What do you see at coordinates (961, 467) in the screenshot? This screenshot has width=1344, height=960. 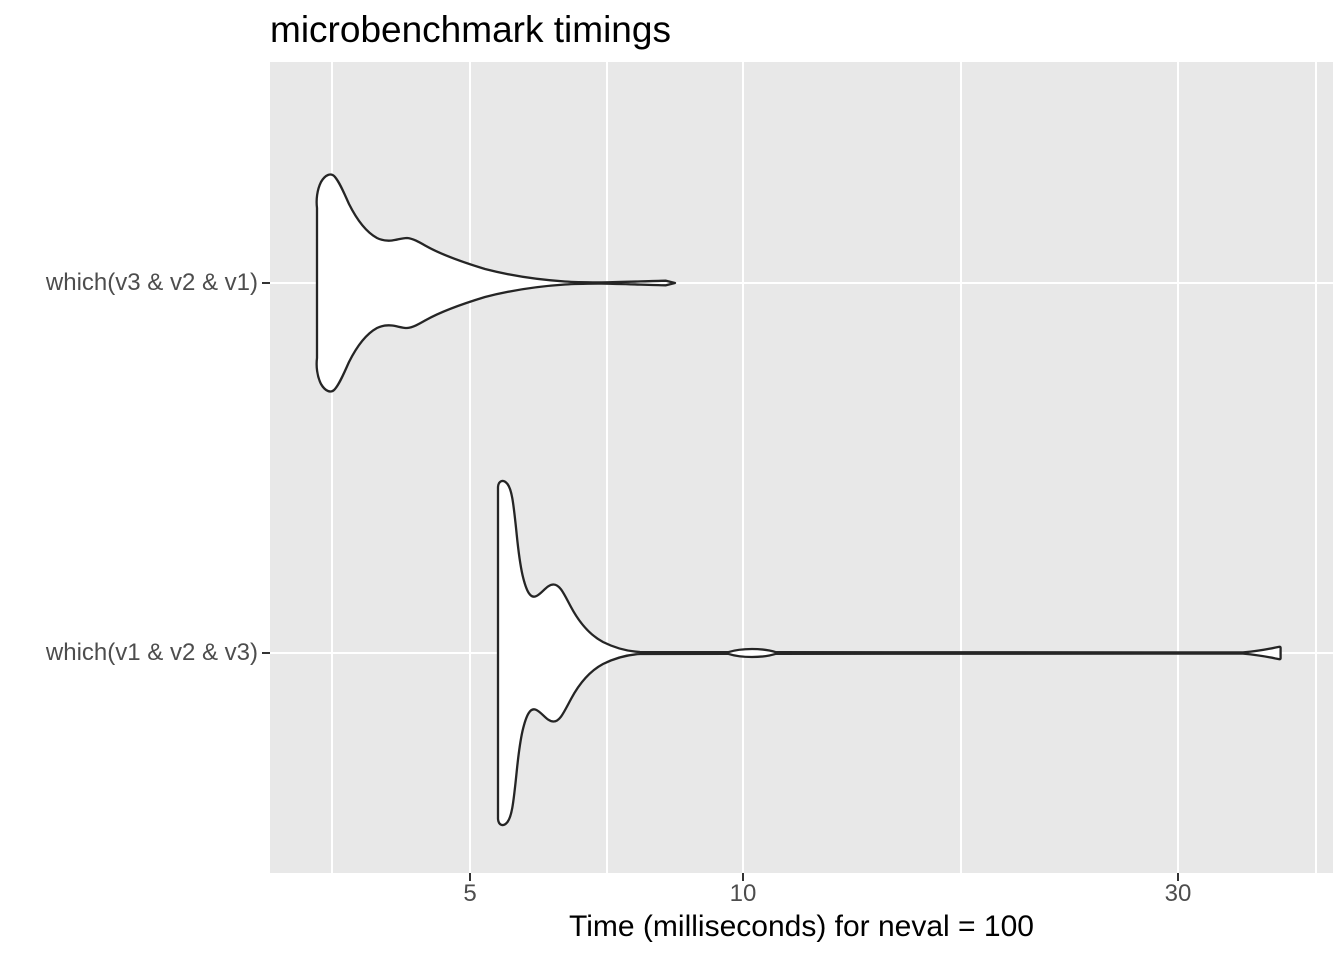 I see `gridline-minor-17.3` at bounding box center [961, 467].